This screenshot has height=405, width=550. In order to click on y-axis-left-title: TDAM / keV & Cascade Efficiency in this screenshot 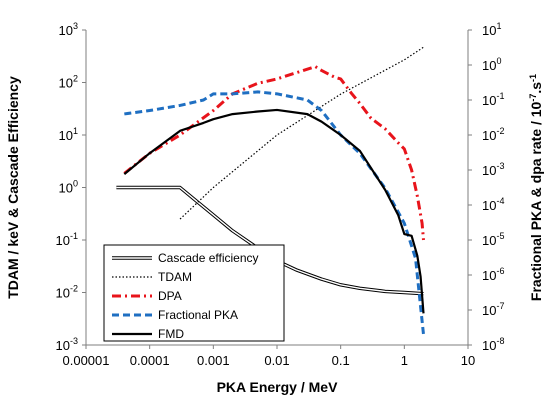, I will do `click(13, 187)`.